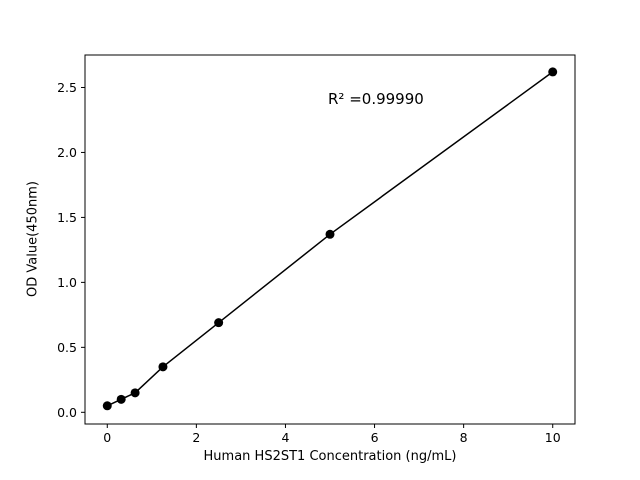  I want to click on y-tick-label: 2.0, so click(67, 152).